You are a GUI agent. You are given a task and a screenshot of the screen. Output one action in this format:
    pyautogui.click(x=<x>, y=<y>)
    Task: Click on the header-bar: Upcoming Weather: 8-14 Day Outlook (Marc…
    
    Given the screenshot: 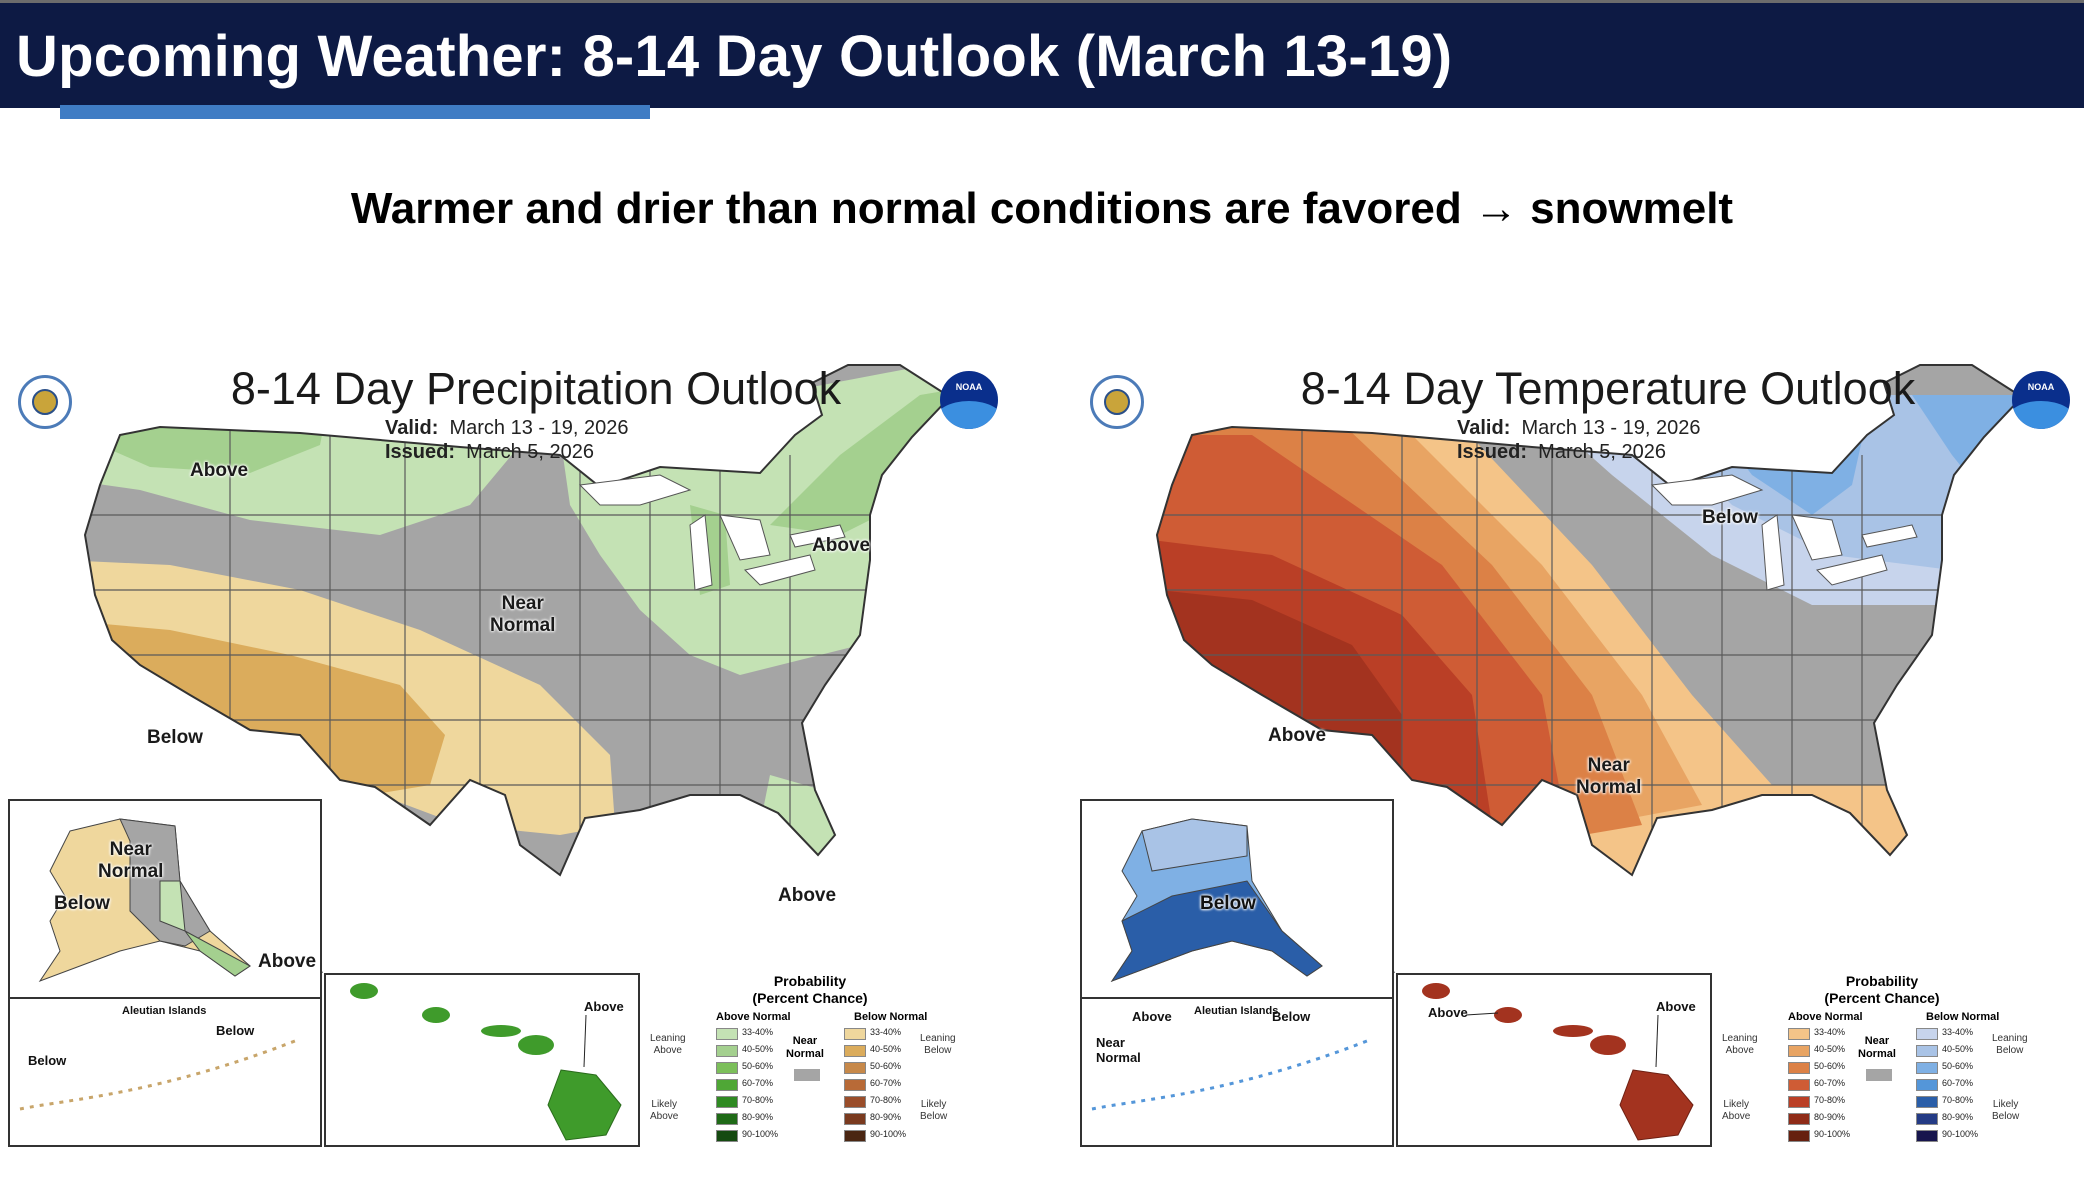 What is the action you would take?
    pyautogui.click(x=1042, y=59)
    